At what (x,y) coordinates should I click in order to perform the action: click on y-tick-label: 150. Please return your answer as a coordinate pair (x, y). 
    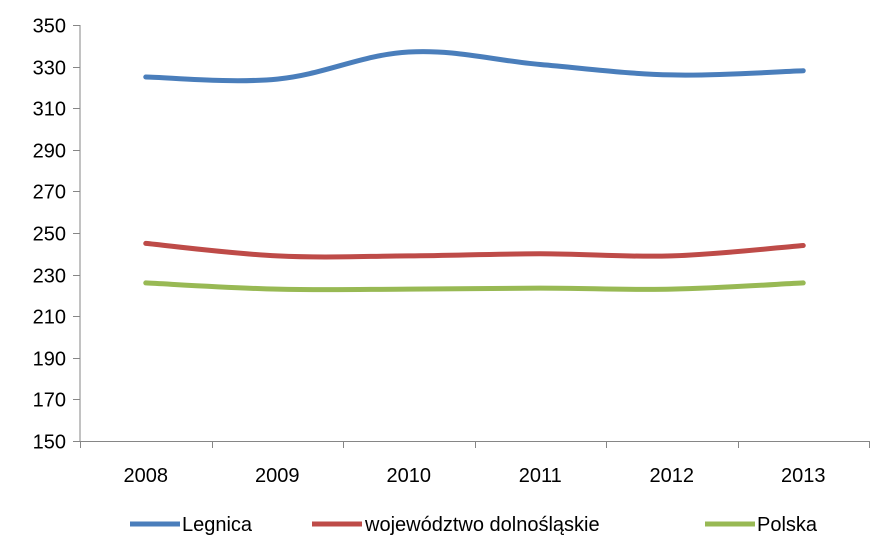
    Looking at the image, I should click on (49, 443).